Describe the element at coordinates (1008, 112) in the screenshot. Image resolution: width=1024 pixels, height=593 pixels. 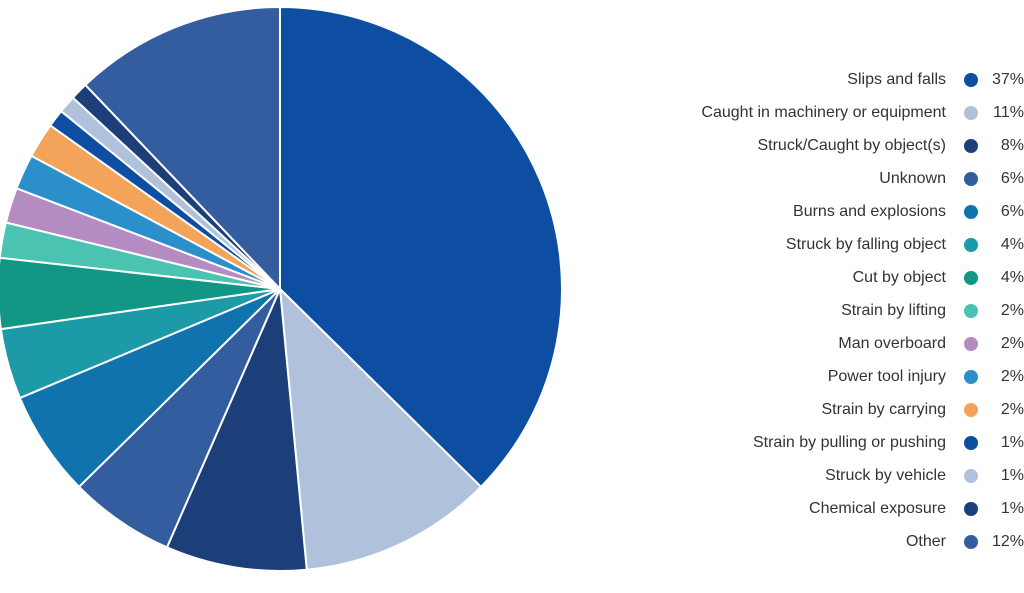
I see `legend-value: 11%` at that location.